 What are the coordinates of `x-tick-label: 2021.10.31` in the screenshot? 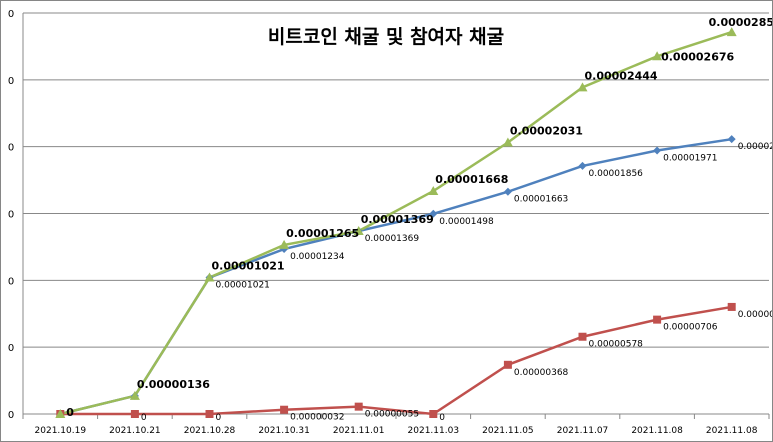 It's located at (284, 431).